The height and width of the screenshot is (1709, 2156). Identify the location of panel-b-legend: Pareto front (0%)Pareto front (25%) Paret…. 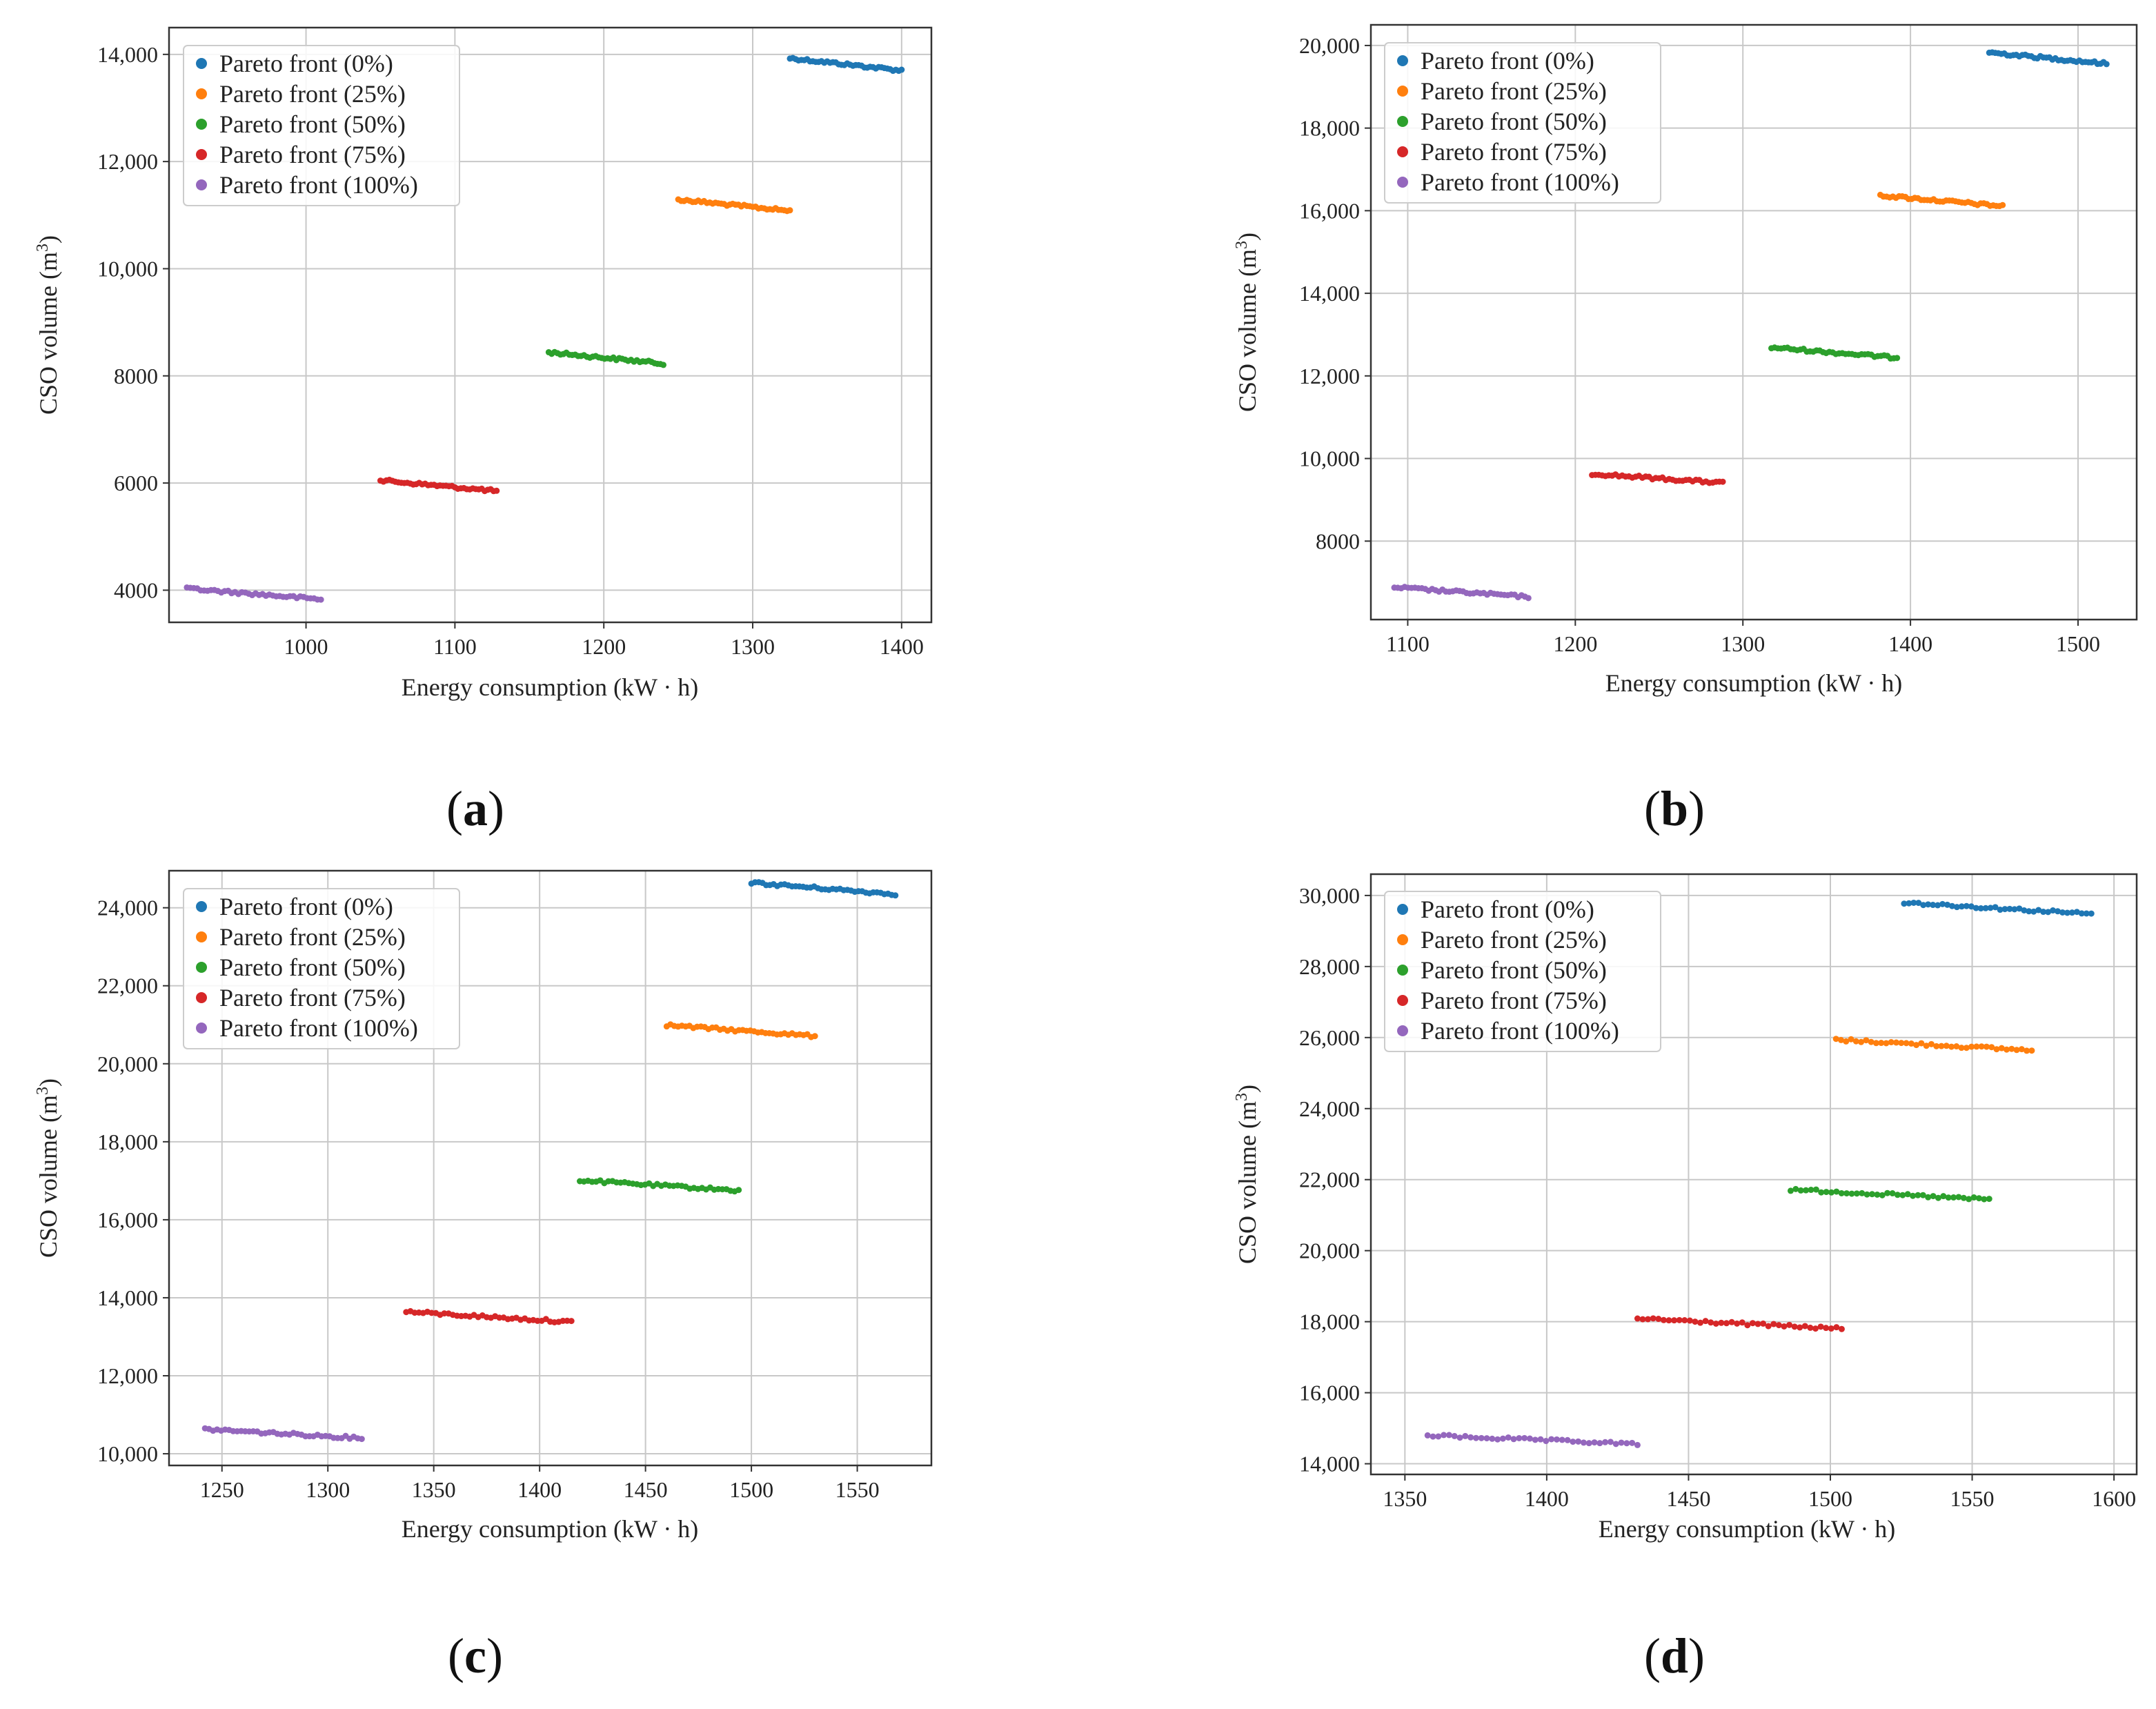
(1522, 123).